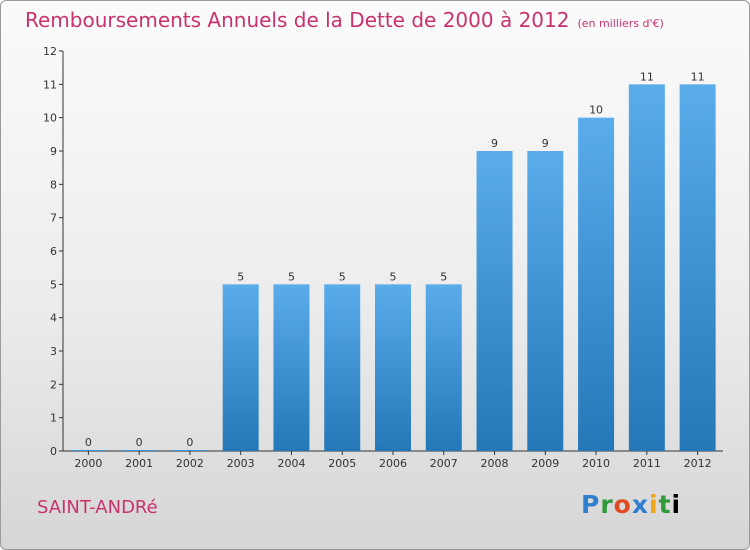 The height and width of the screenshot is (550, 750). What do you see at coordinates (53, 384) in the screenshot?
I see `y-tick-label: 2` at bounding box center [53, 384].